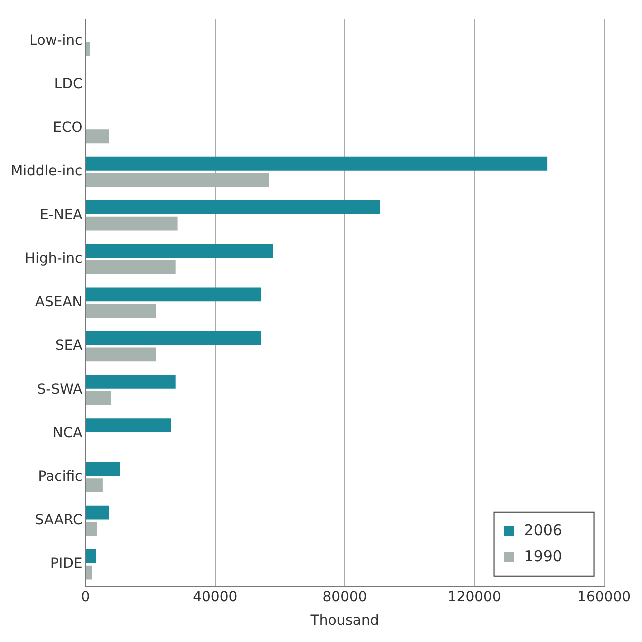  Describe the element at coordinates (605, 597) in the screenshot. I see `x-tick-label: 160000` at that location.